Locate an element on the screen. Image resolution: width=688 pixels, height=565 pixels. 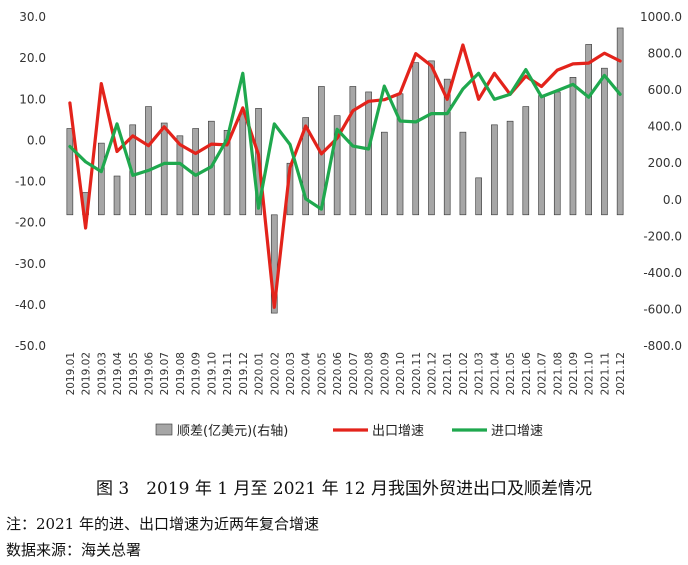
x-tick-label: 2021.05 is located at coordinates (511, 373).